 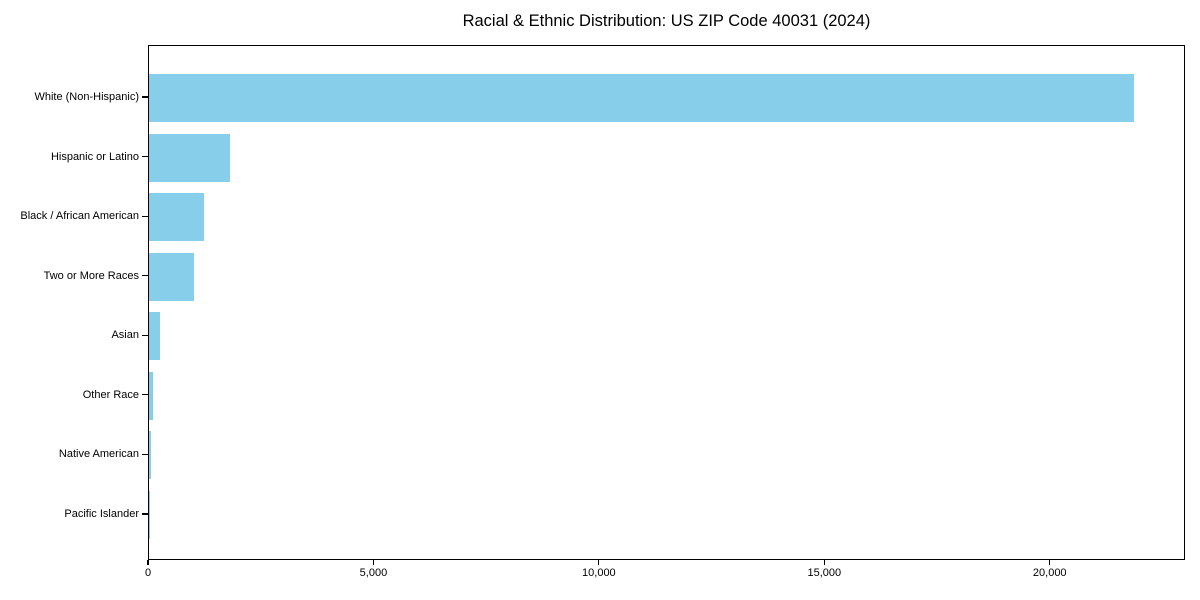 What do you see at coordinates (155, 336) in the screenshot?
I see `bar-asian` at bounding box center [155, 336].